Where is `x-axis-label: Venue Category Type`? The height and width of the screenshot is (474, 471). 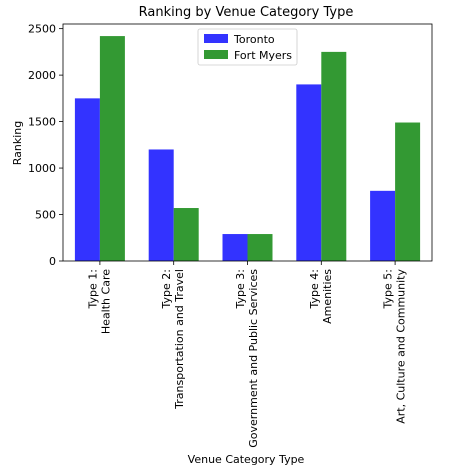
x-axis-label: Venue Category Type is located at coordinates (246, 459).